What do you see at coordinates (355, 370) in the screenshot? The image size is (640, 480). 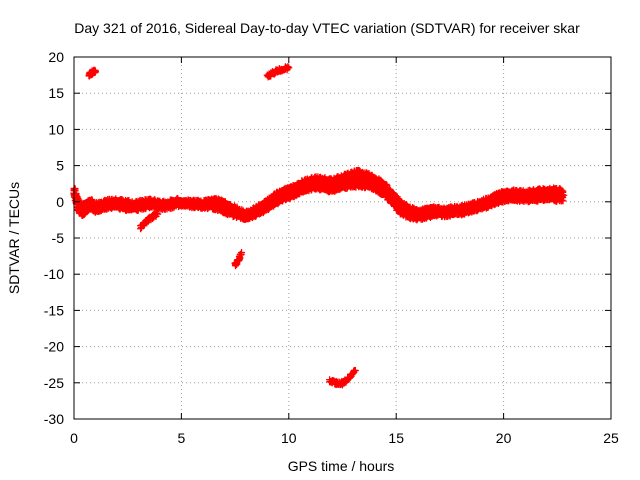 I see `series-5-point` at bounding box center [355, 370].